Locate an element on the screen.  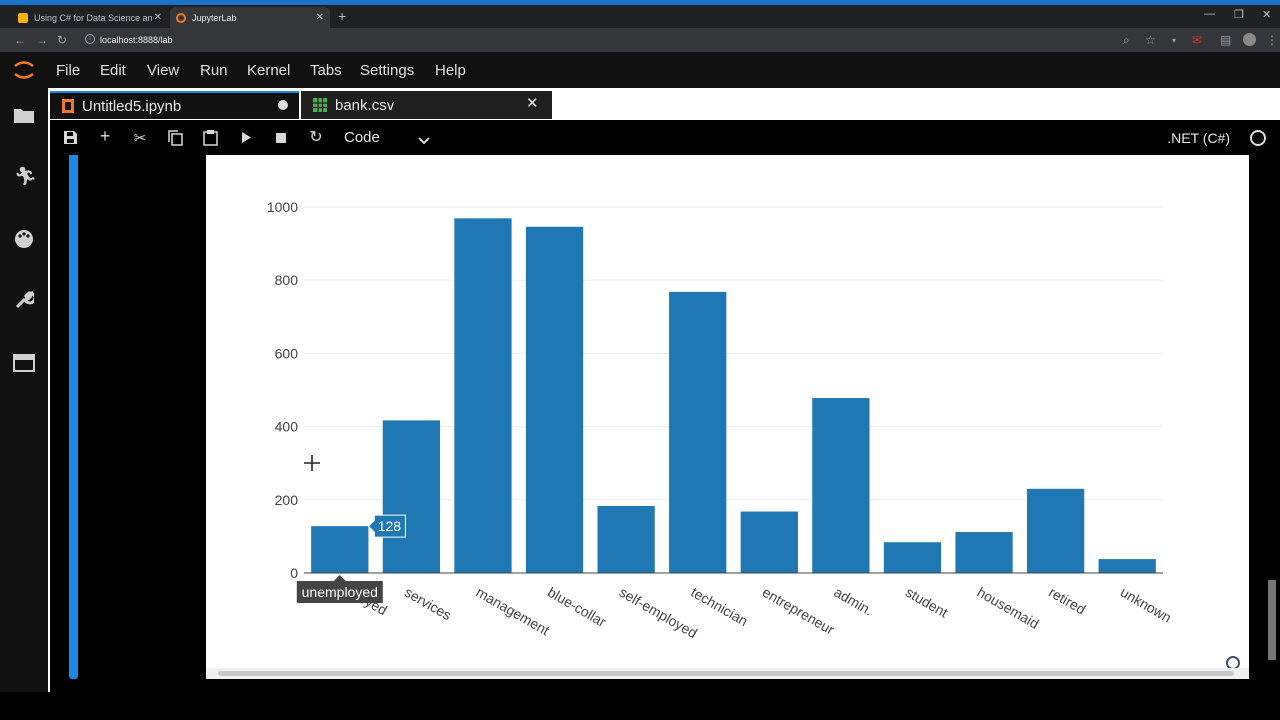
crosshair-cursor-icon is located at coordinates (312, 463).